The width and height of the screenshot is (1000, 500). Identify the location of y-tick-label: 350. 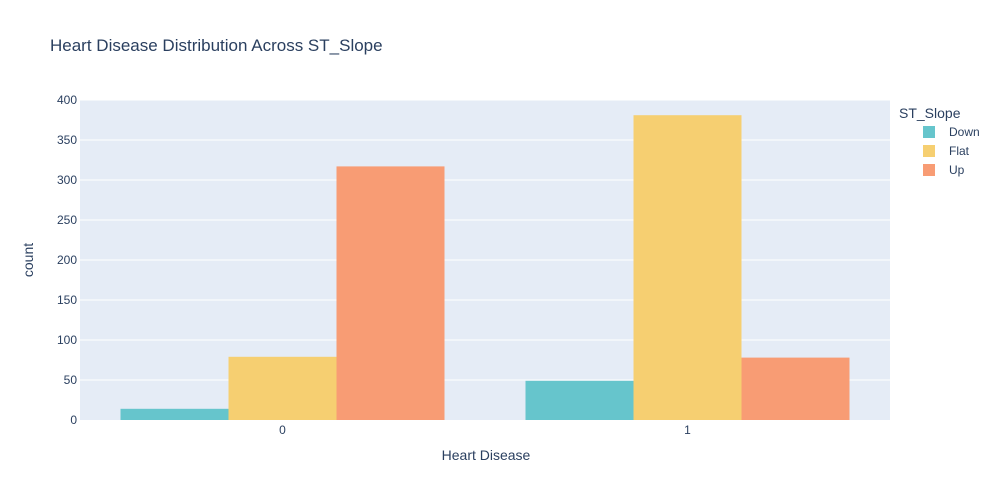
(67, 140).